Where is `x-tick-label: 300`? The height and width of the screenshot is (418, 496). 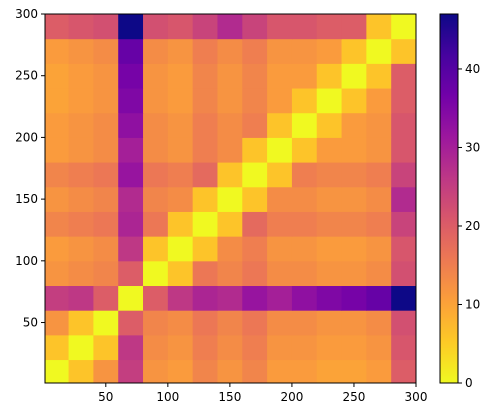
x-tick-label: 300 is located at coordinates (416, 397).